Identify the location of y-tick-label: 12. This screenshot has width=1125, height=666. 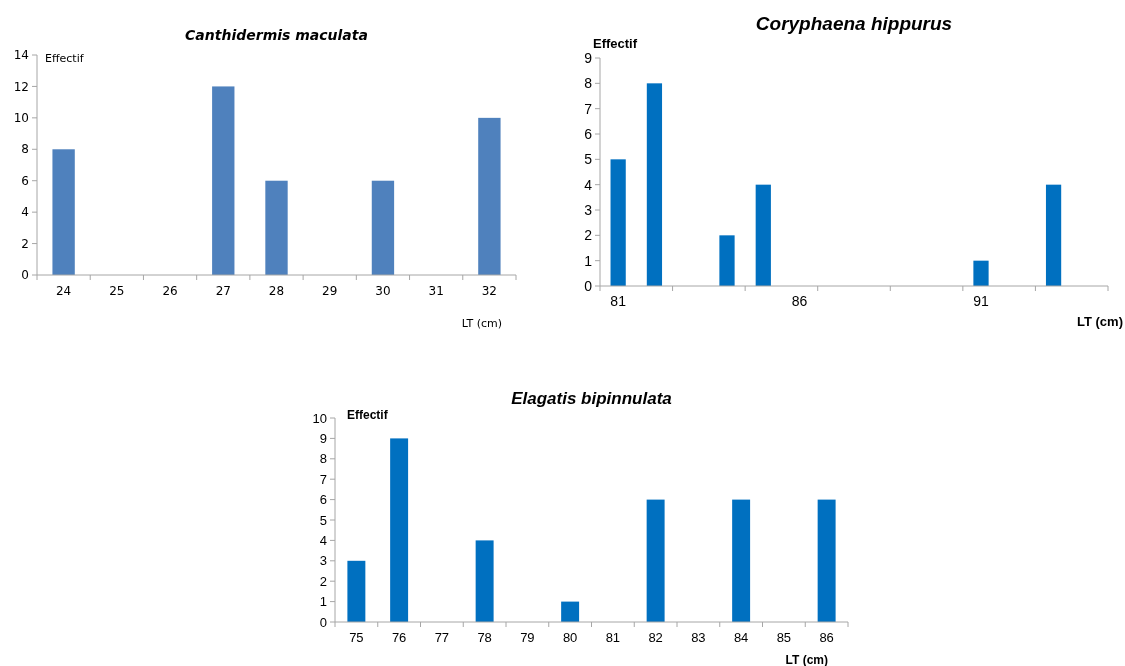
(21, 86).